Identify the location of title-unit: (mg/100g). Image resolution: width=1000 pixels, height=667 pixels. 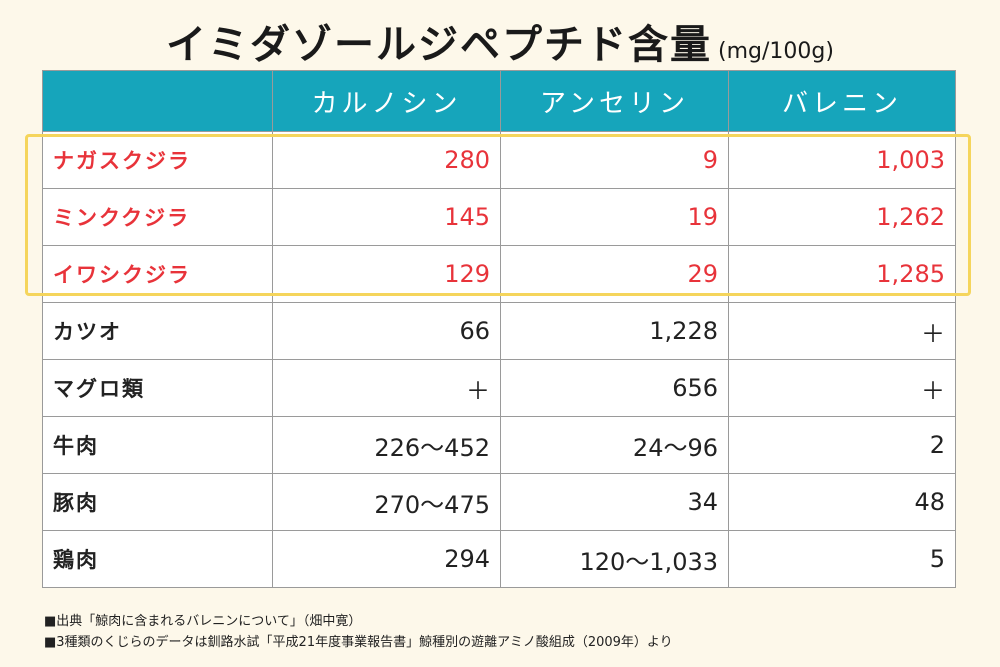
(776, 51).